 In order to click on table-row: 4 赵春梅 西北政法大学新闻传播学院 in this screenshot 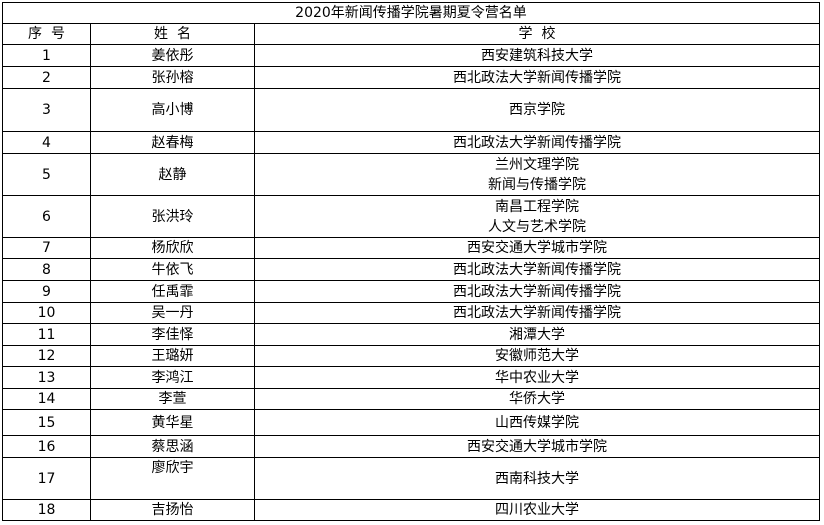, I will do `click(411, 142)`.